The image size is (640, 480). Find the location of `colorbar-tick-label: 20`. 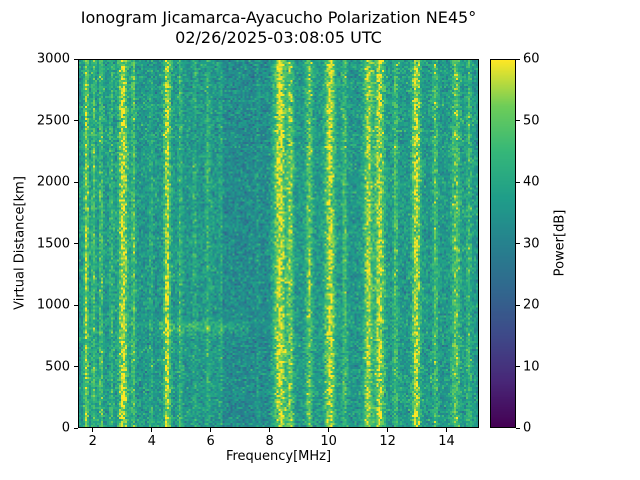

colorbar-tick-label: 20 is located at coordinates (531, 305).